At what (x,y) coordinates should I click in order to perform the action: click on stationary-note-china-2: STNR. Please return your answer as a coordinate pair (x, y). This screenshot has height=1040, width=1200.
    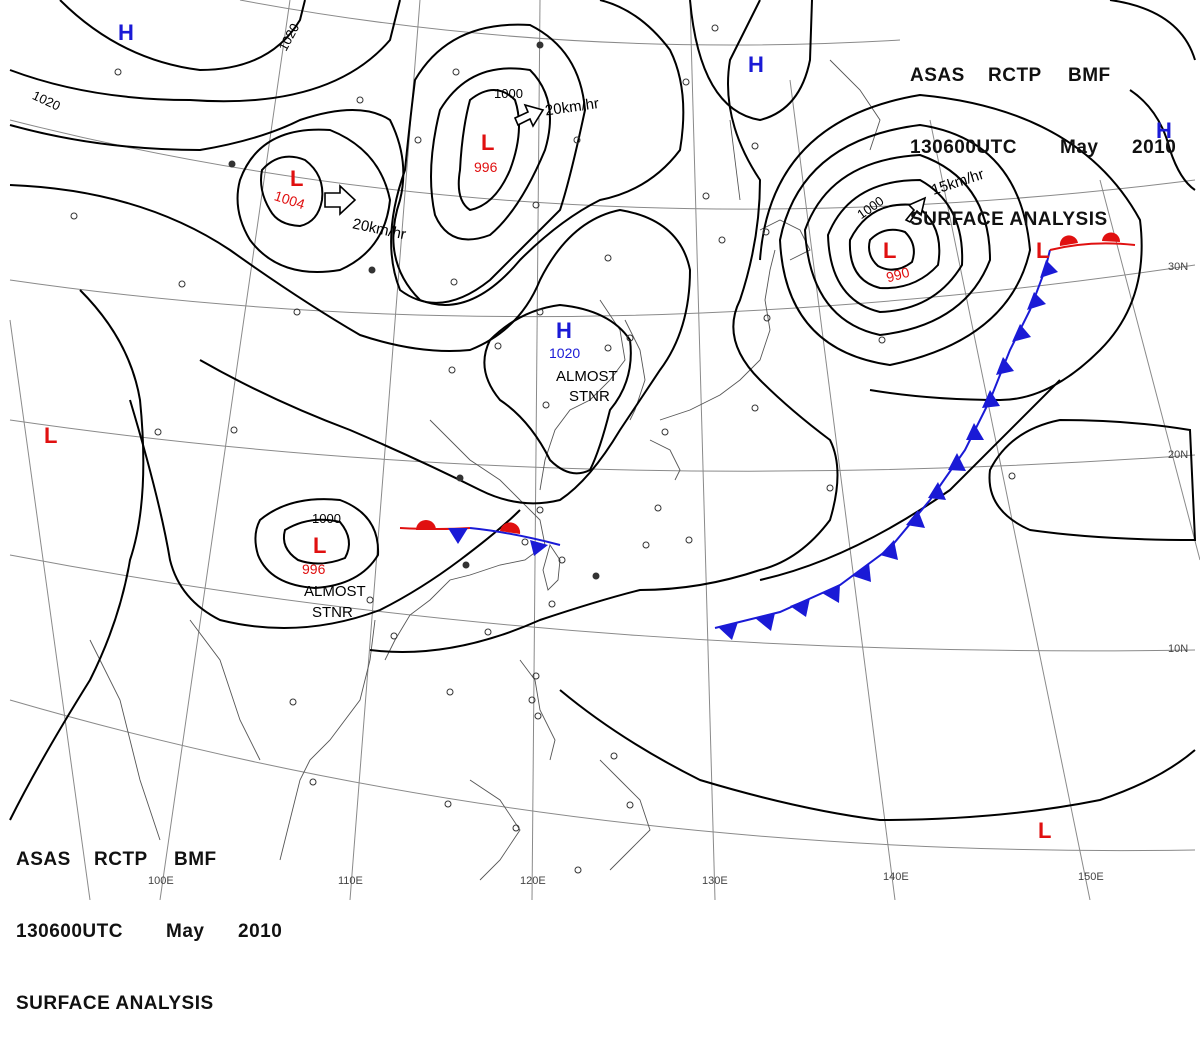
    Looking at the image, I should click on (589, 396).